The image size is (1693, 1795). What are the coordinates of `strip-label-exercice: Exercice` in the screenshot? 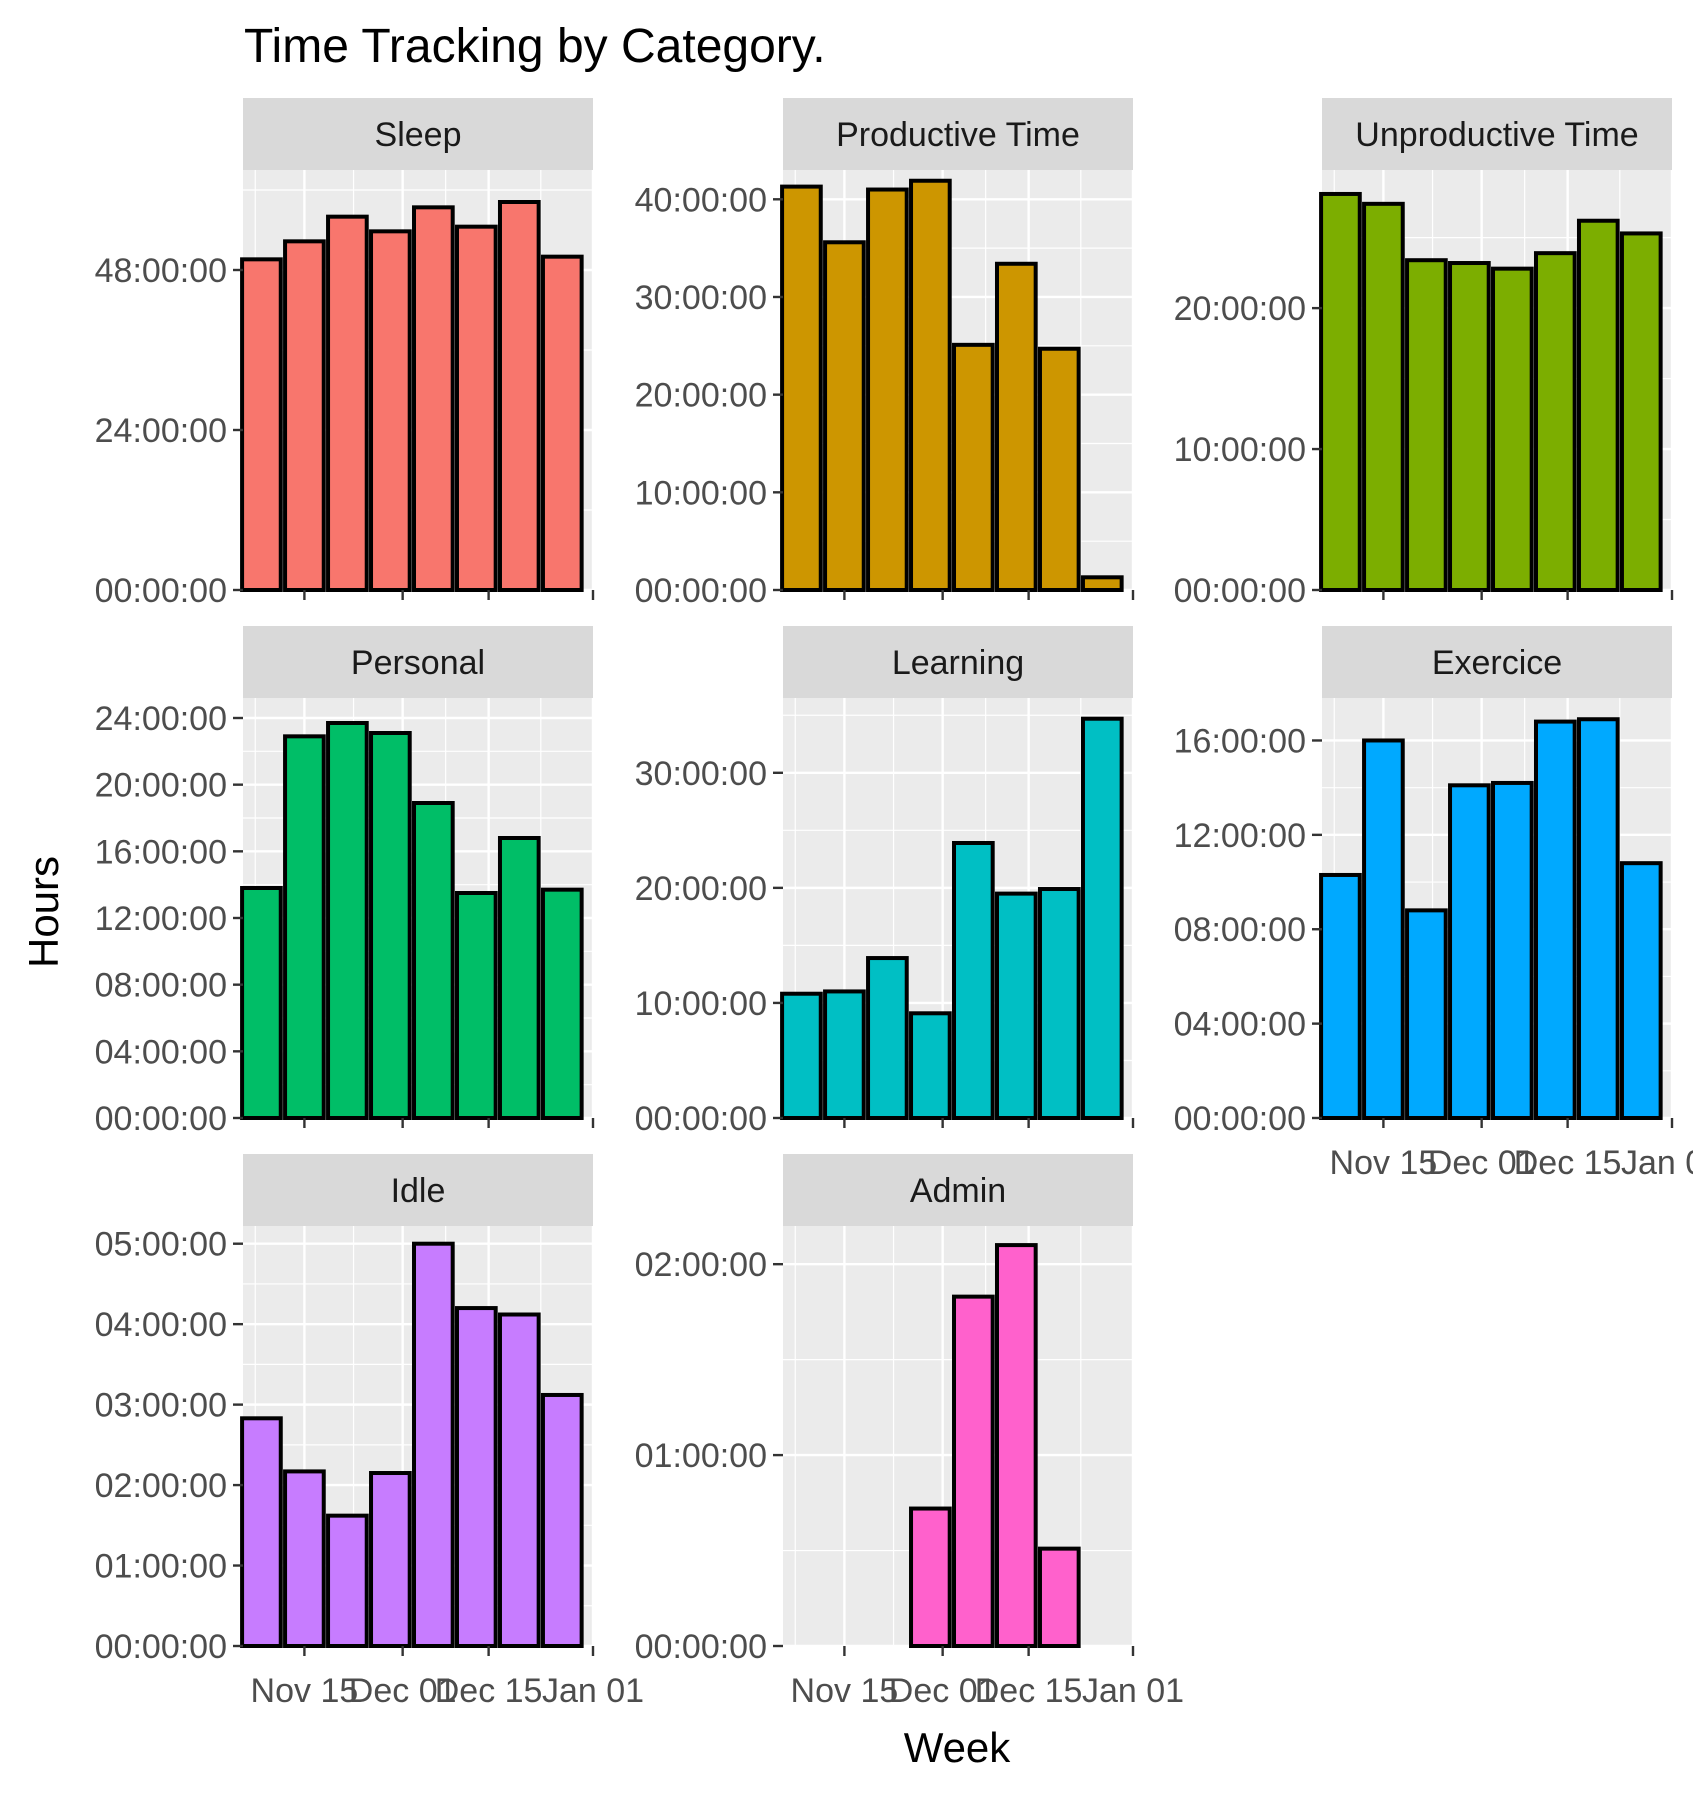 It's located at (1497, 663).